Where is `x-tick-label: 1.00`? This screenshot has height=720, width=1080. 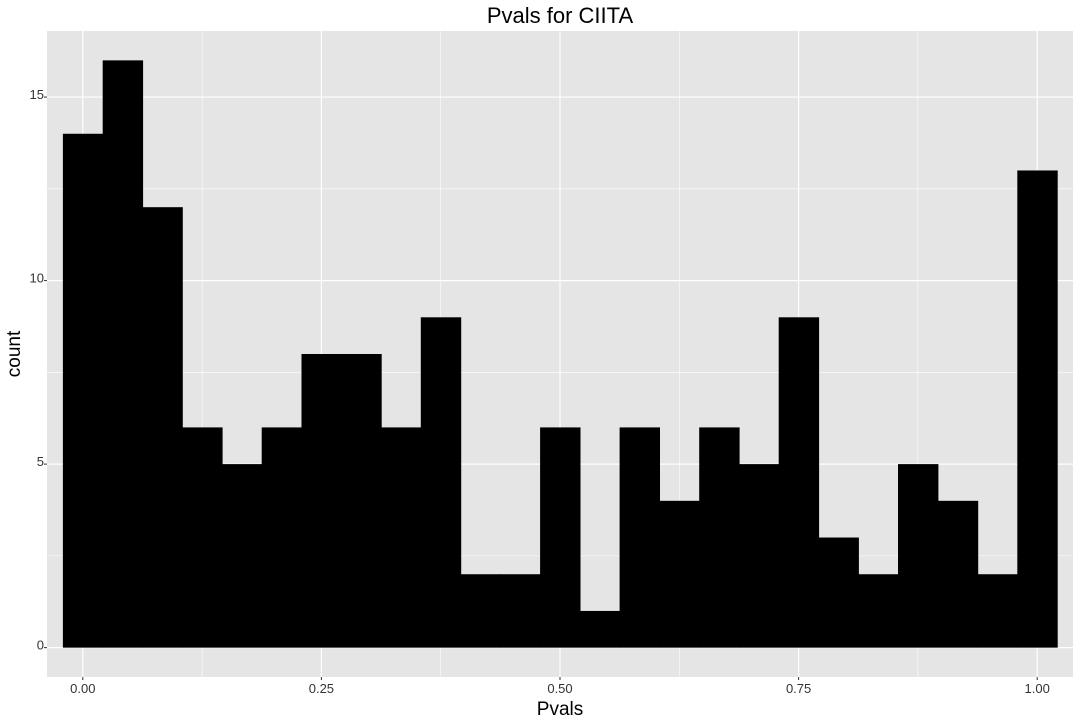
x-tick-label: 1.00 is located at coordinates (1037, 688).